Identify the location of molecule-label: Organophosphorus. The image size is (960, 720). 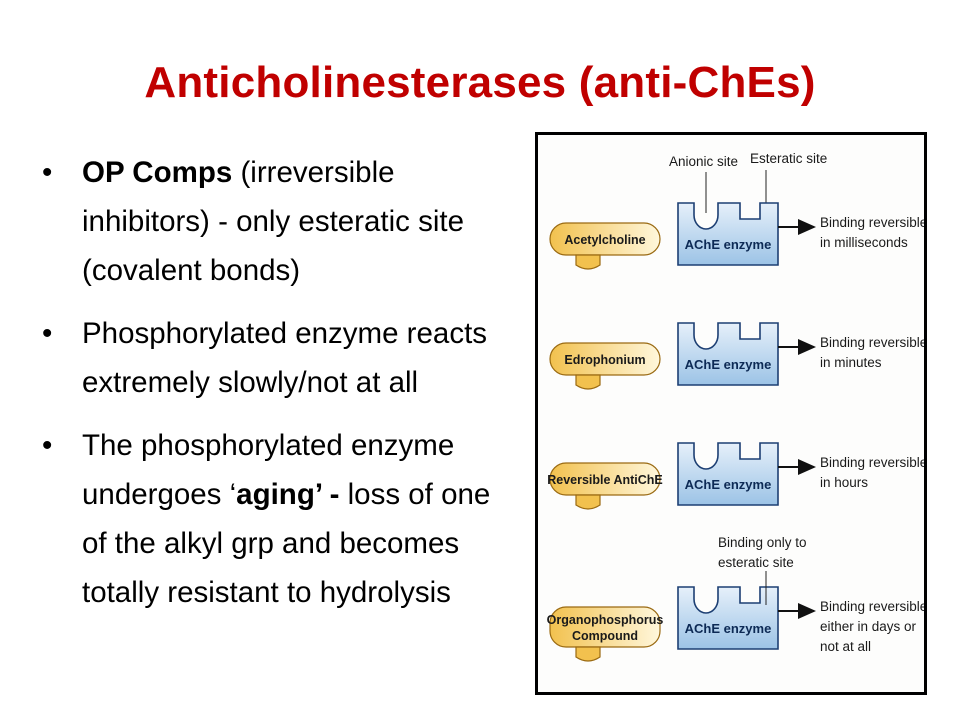
(605, 620).